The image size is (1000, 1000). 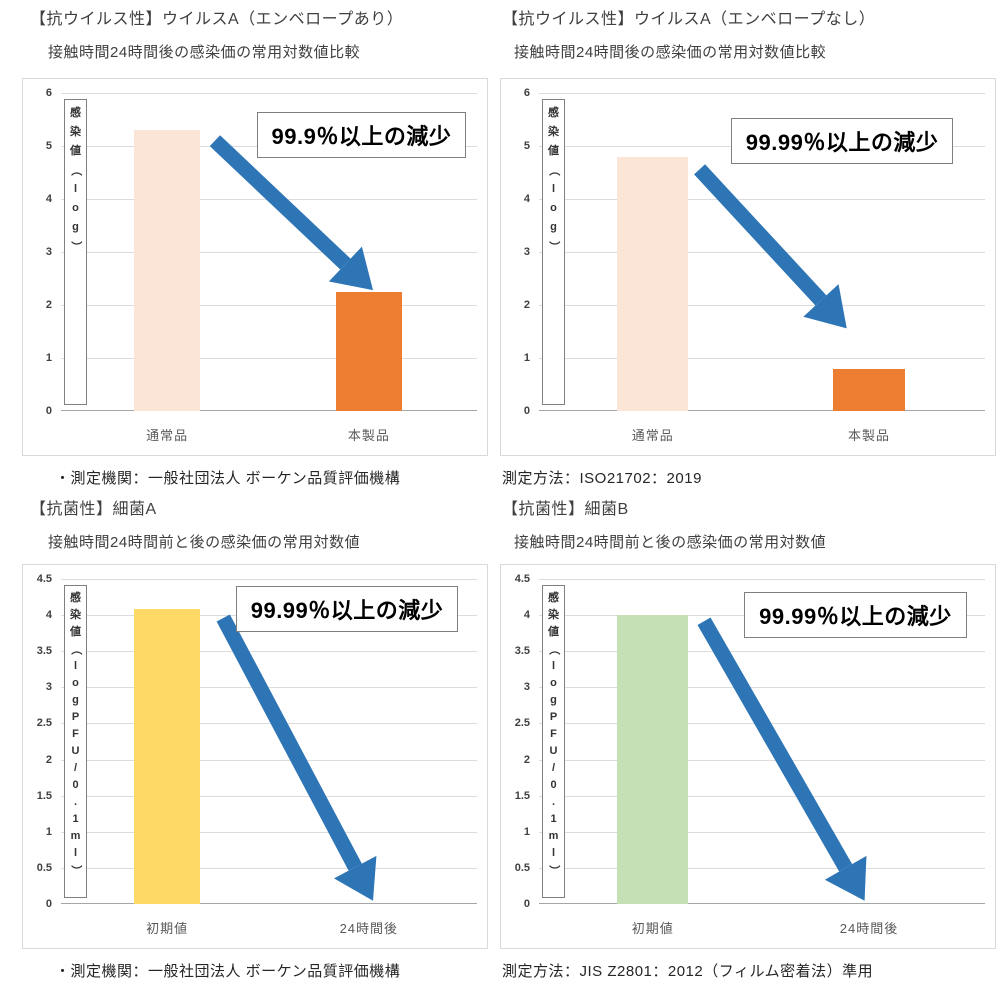 What do you see at coordinates (167, 928) in the screenshot?
I see `x-category-label: 初期値` at bounding box center [167, 928].